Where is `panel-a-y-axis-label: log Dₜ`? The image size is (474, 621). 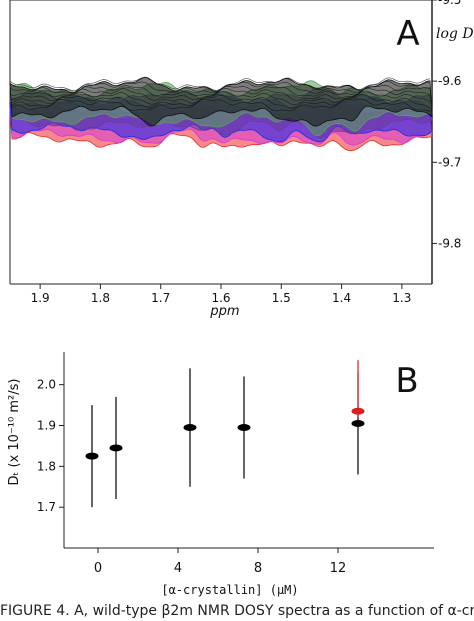
panel-a-y-axis-label: log Dₜ is located at coordinates (455, 34).